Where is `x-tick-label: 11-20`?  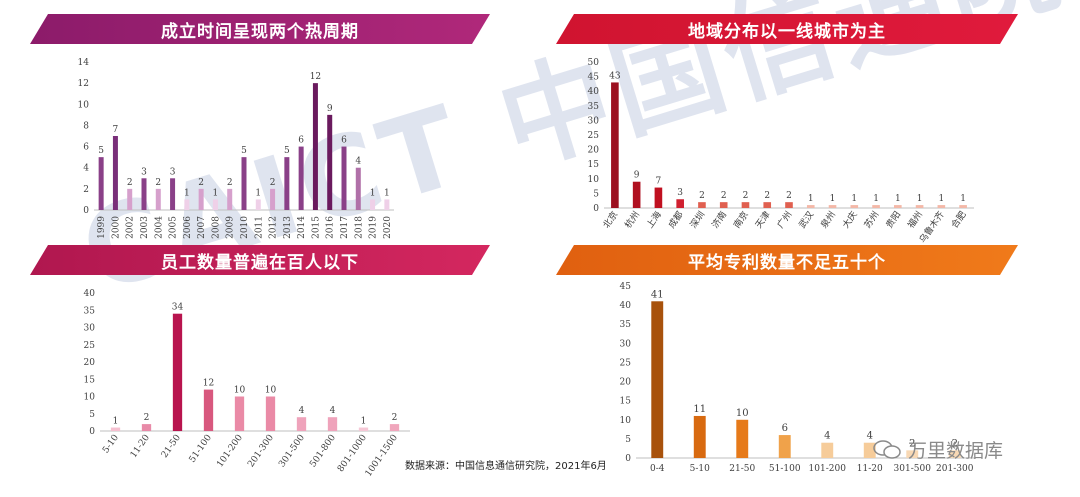 x-tick-label: 11-20 is located at coordinates (870, 469).